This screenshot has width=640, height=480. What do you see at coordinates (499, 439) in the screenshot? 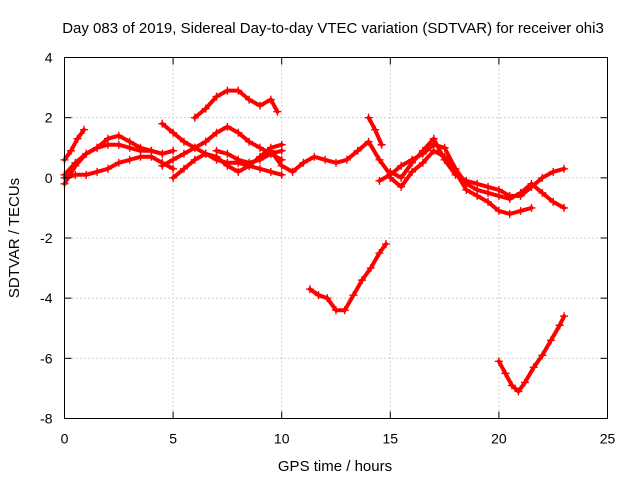
I see `x-tick-label: 20` at bounding box center [499, 439].